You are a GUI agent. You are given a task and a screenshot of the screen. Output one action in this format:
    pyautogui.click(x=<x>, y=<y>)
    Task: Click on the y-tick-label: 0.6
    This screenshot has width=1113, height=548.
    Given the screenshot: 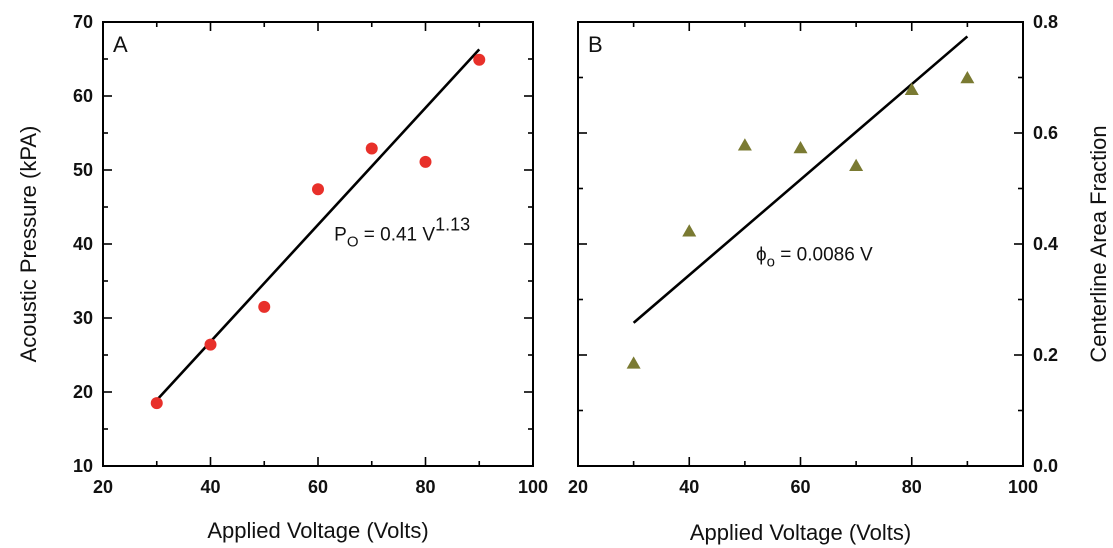 What is the action you would take?
    pyautogui.click(x=1045, y=133)
    